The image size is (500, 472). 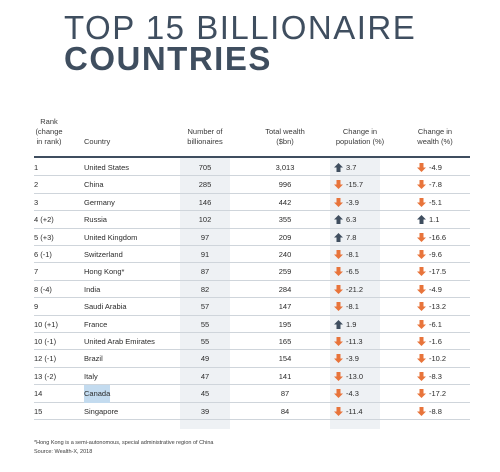 I want to click on rank-cell: 8 (-4), so click(x=43, y=289).